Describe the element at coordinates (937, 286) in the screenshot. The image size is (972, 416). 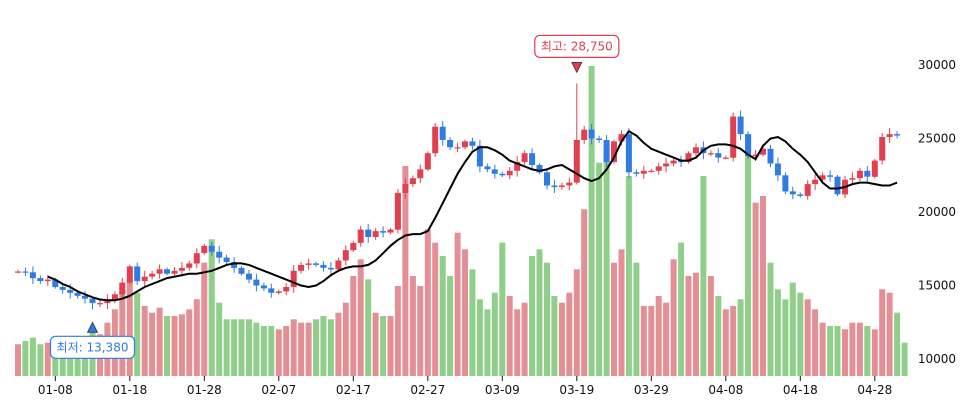
I see `y-tick-label: 15000` at that location.